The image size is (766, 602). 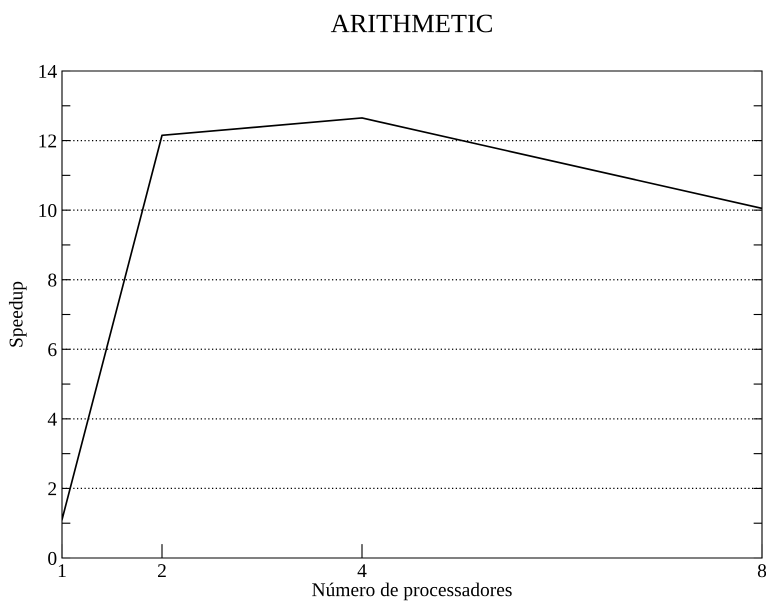 What do you see at coordinates (47, 211) in the screenshot?
I see `y-tick-label: 10` at bounding box center [47, 211].